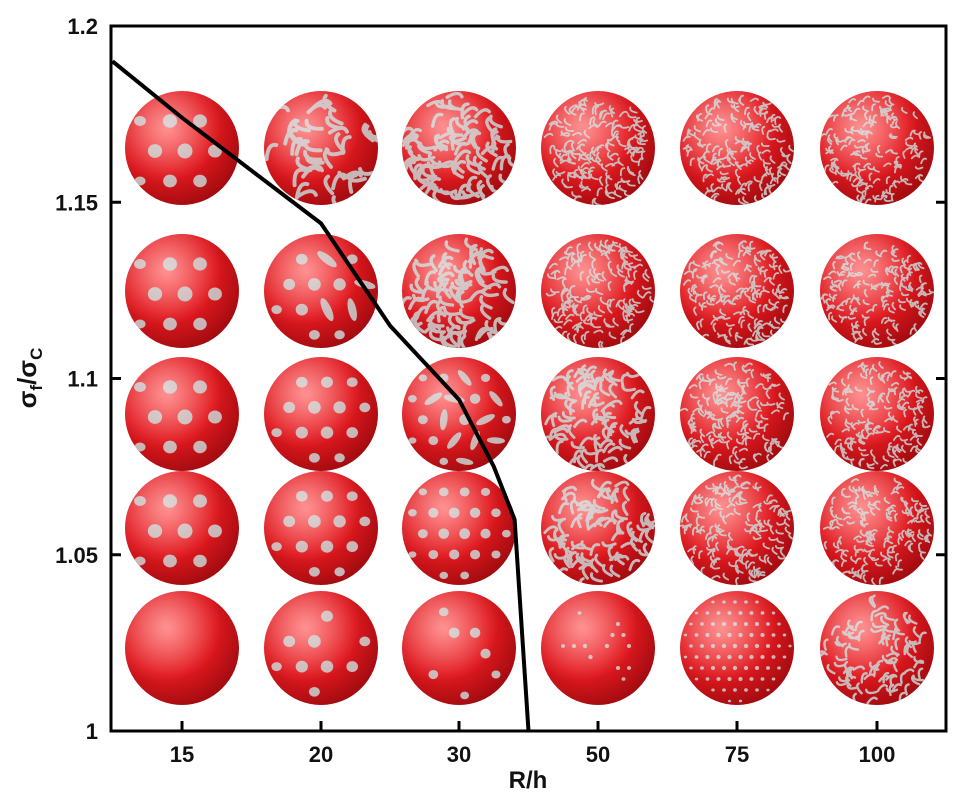  What do you see at coordinates (737, 754) in the screenshot?
I see `x-tick-label: 75` at bounding box center [737, 754].